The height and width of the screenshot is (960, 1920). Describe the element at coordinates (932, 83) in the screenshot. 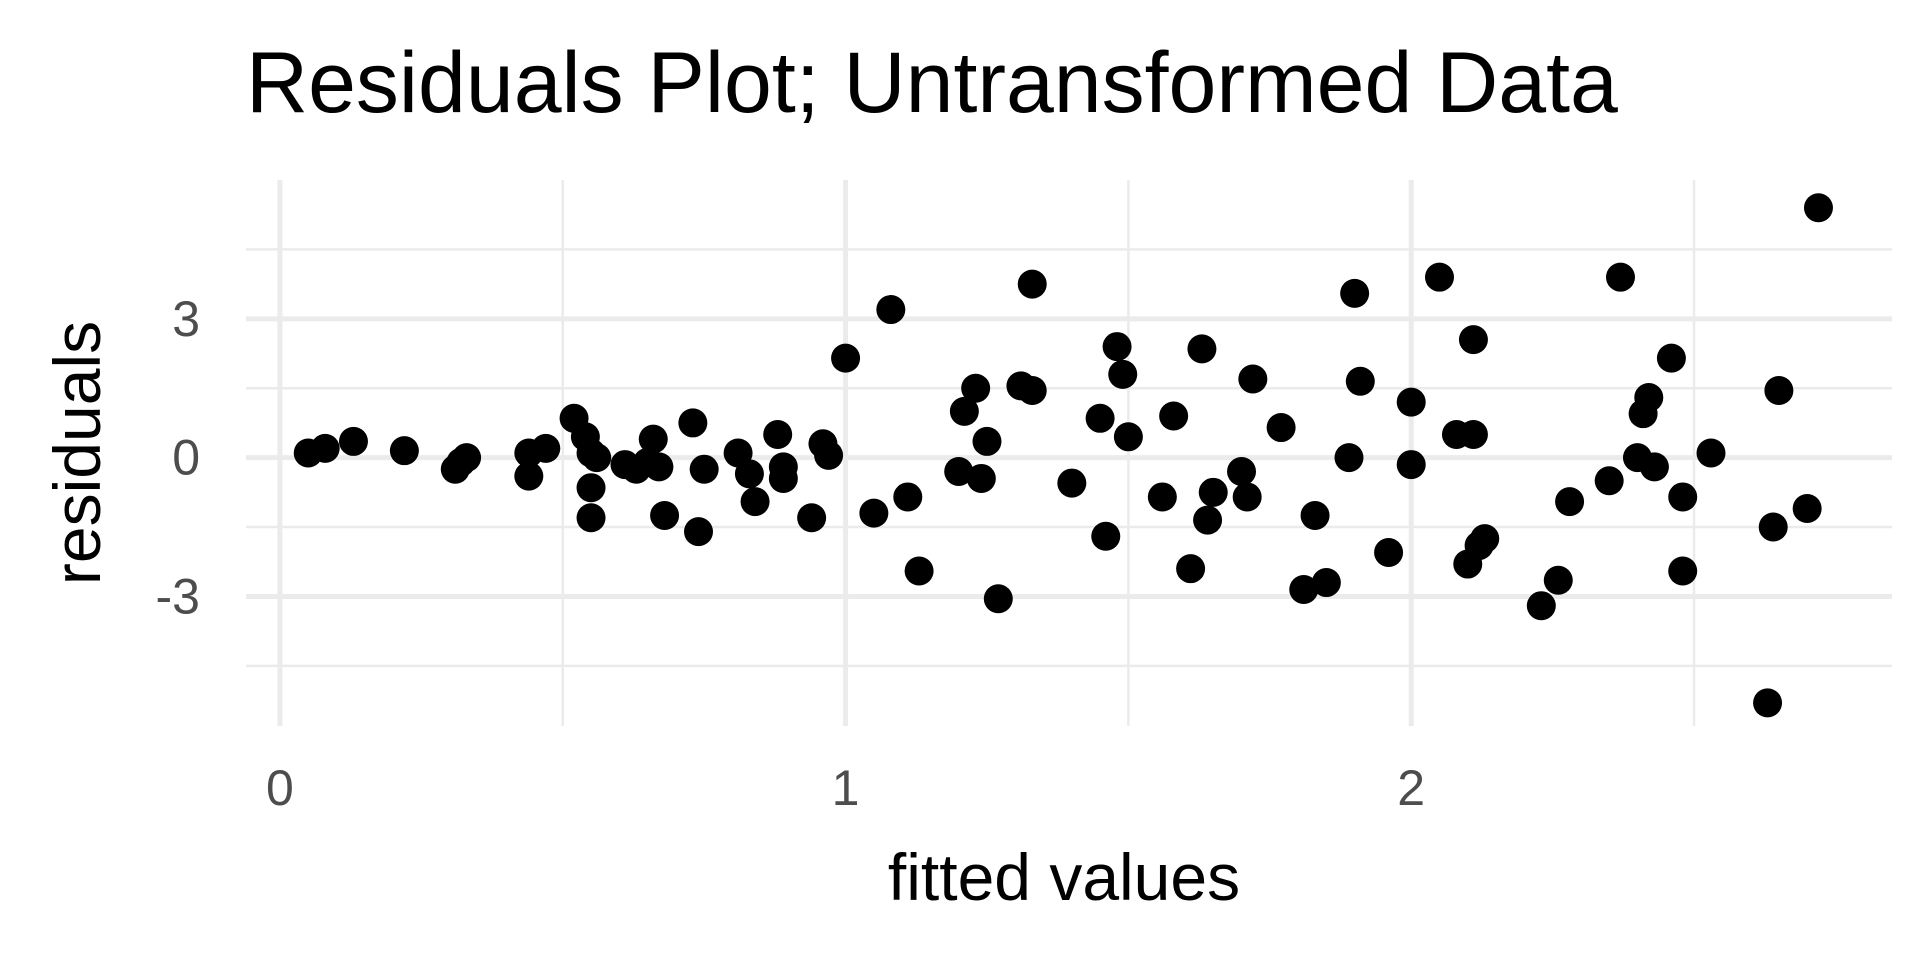

I see `chart-title: Residuals Plot; Untransformed Data` at that location.